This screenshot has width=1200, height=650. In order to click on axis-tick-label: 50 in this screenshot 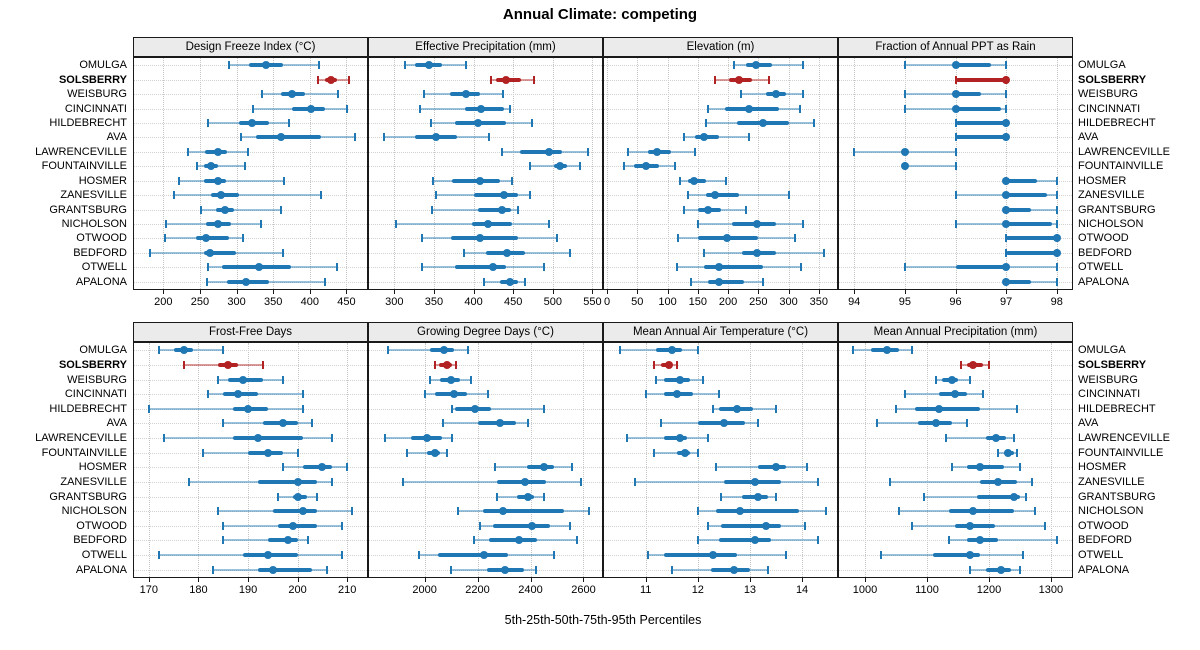, I will do `click(637, 302)`.